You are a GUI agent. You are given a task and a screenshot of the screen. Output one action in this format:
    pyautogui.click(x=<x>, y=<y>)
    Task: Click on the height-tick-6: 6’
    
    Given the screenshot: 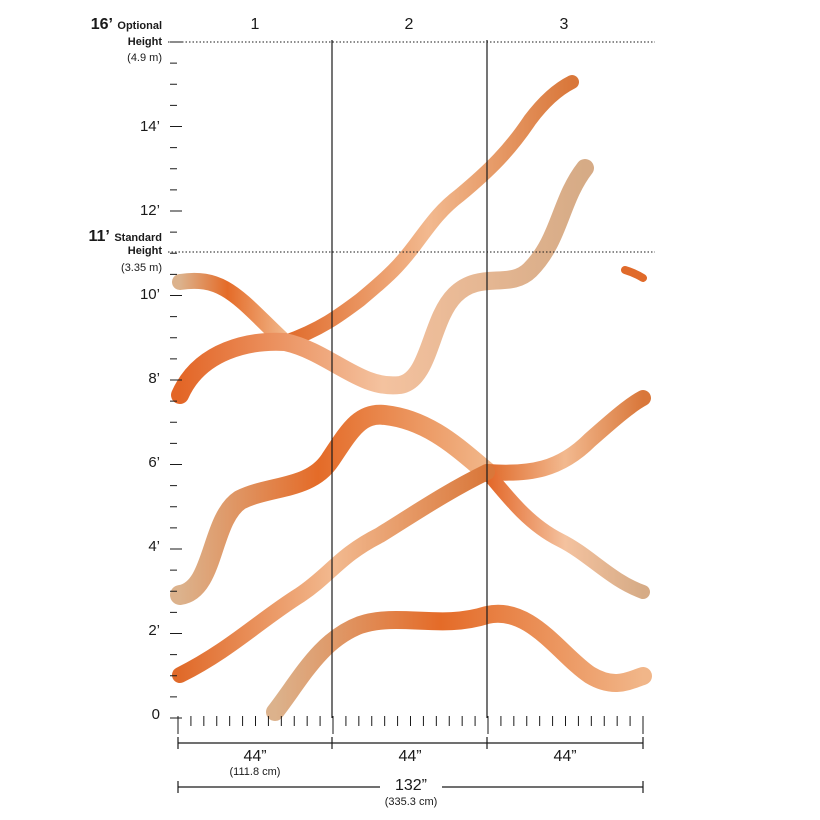 What is the action you would take?
    pyautogui.click(x=154, y=462)
    